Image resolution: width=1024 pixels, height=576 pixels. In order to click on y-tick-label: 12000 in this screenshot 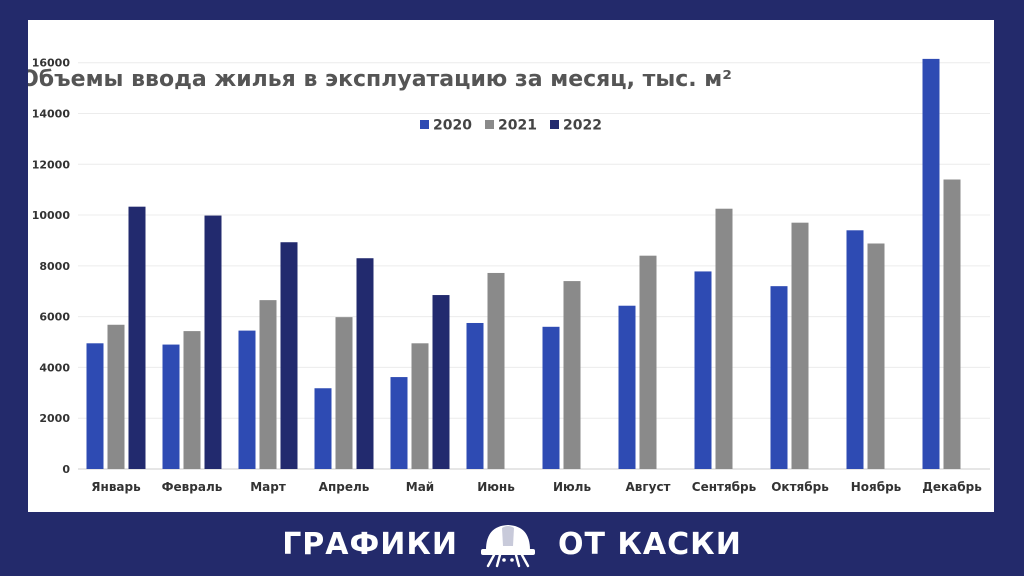, I will do `click(51, 164)`.